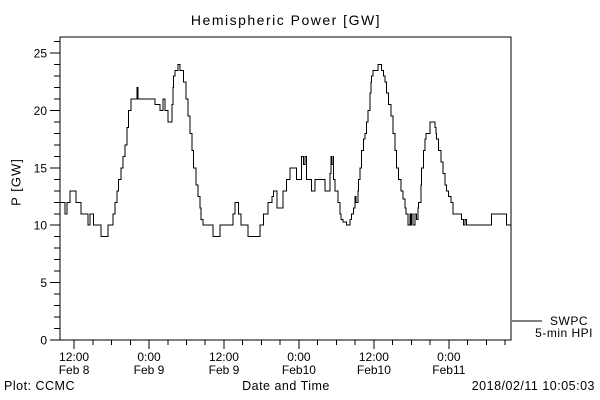  What do you see at coordinates (41, 111) in the screenshot?
I see `y-tick-label: 20` at bounding box center [41, 111].